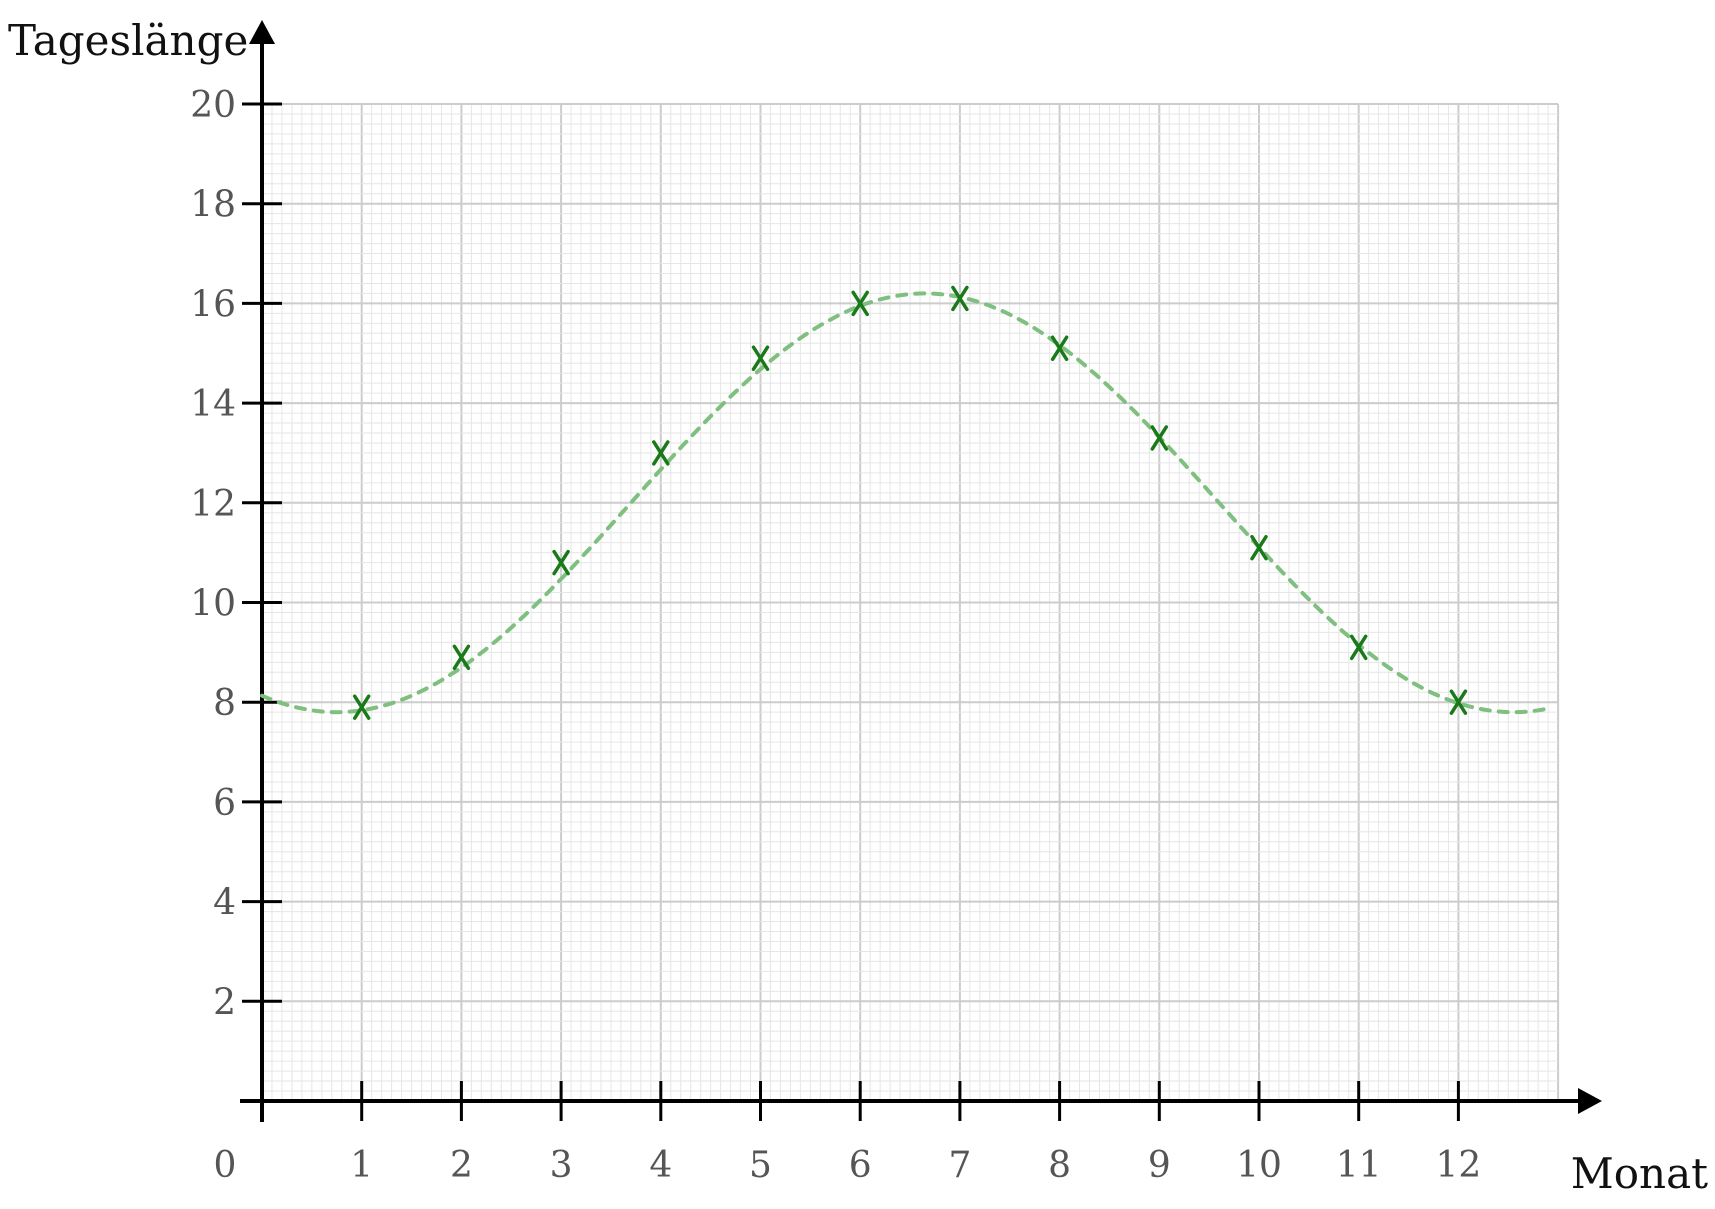  What do you see at coordinates (128, 40) in the screenshot?
I see `y-axis-title: Tageslänge` at bounding box center [128, 40].